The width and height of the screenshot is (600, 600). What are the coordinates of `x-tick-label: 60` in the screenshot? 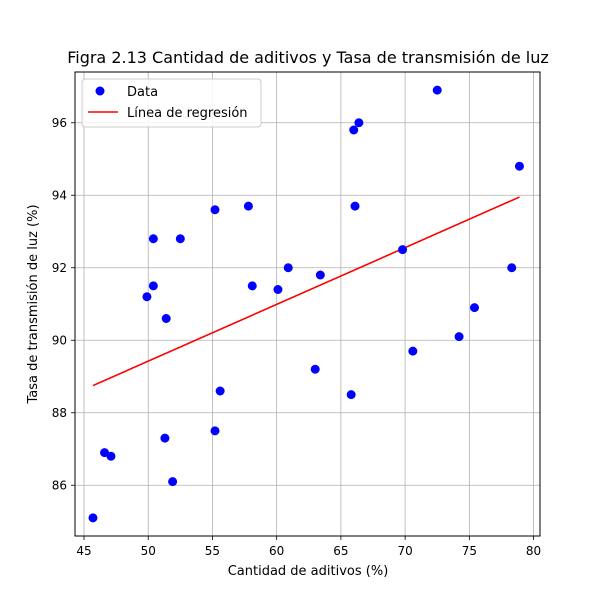 It's located at (276, 551).